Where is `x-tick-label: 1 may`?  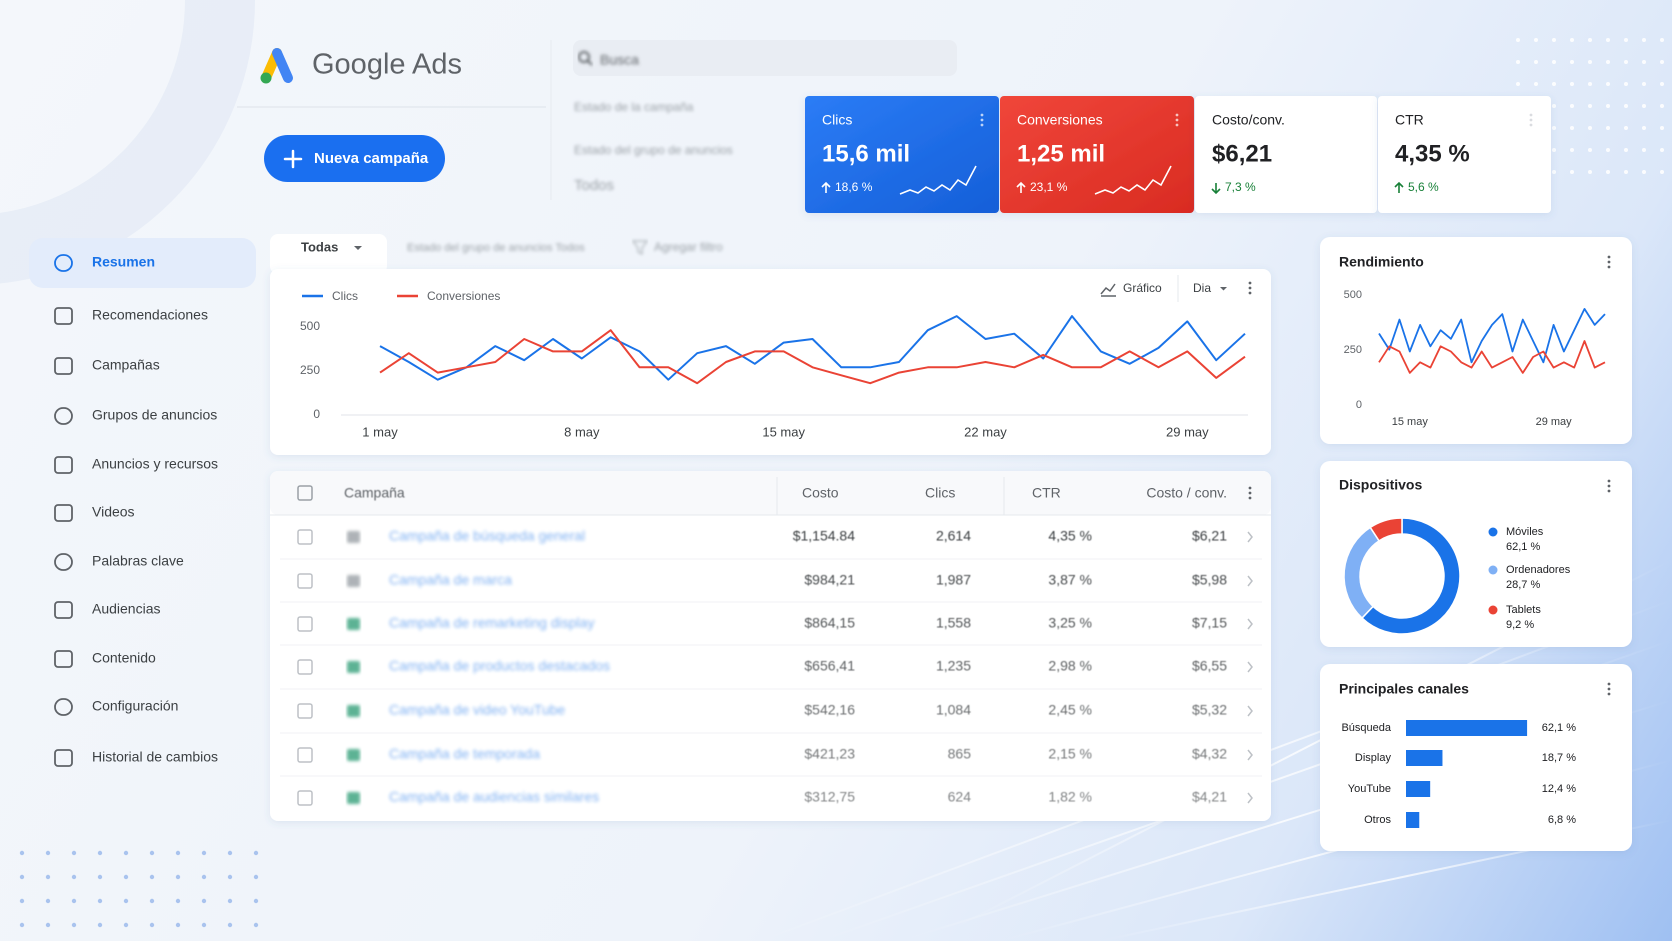 x-tick-label: 1 may is located at coordinates (380, 431).